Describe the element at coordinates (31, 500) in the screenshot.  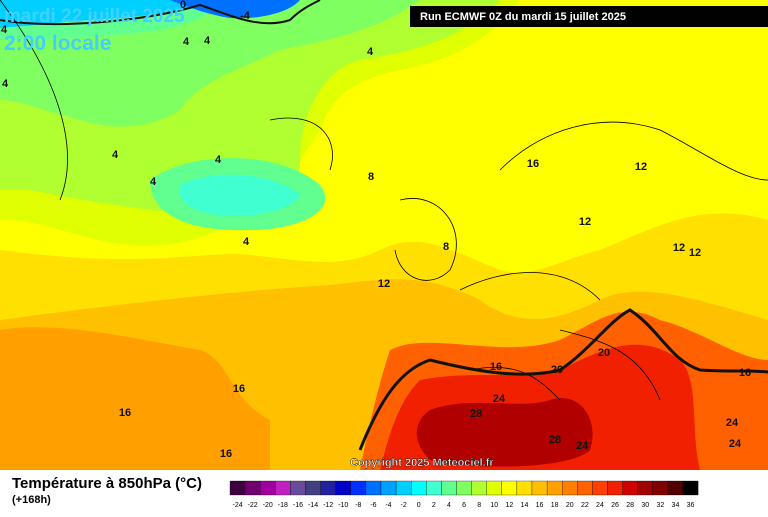
I see `legend-lead: (+168h)` at that location.